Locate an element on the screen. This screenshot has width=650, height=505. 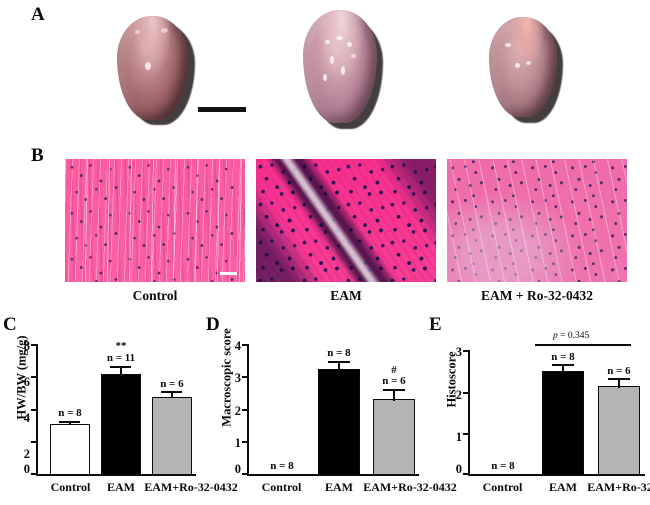
panel-c-error-cap-eam-ro is located at coordinates (171, 392).